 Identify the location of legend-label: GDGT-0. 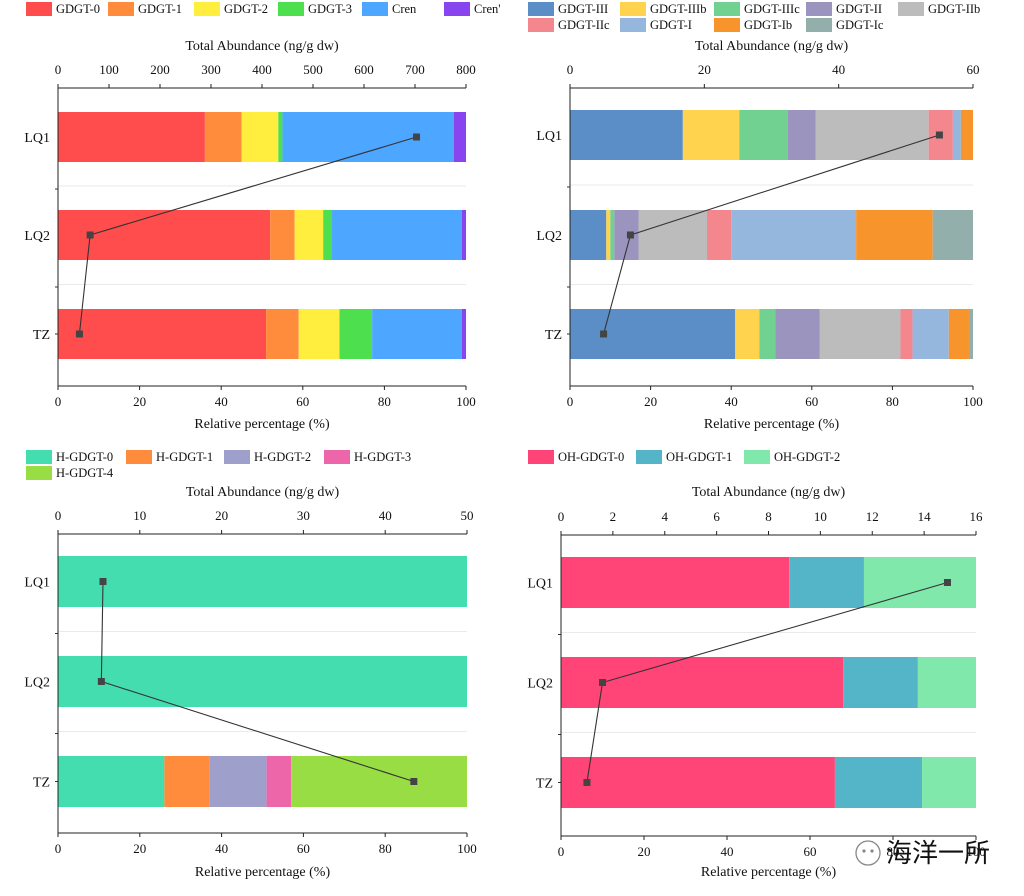
(78, 9).